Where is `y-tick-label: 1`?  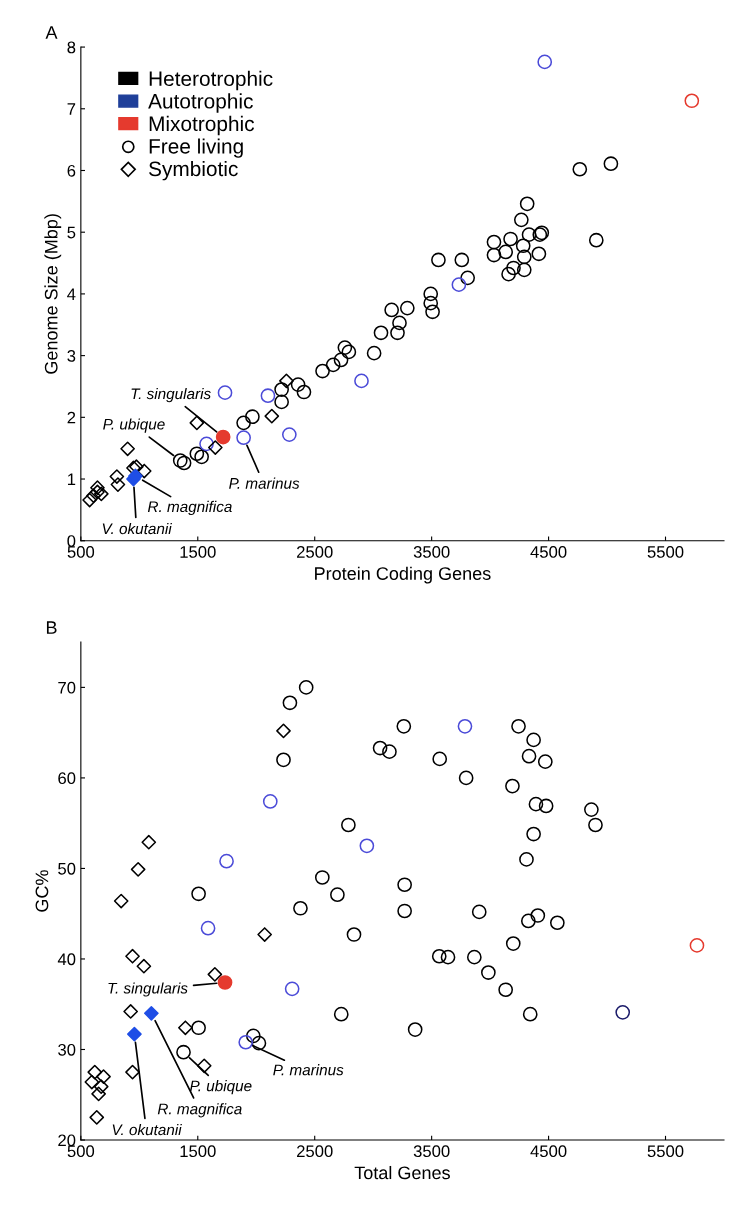
y-tick-label: 1 is located at coordinates (71, 479).